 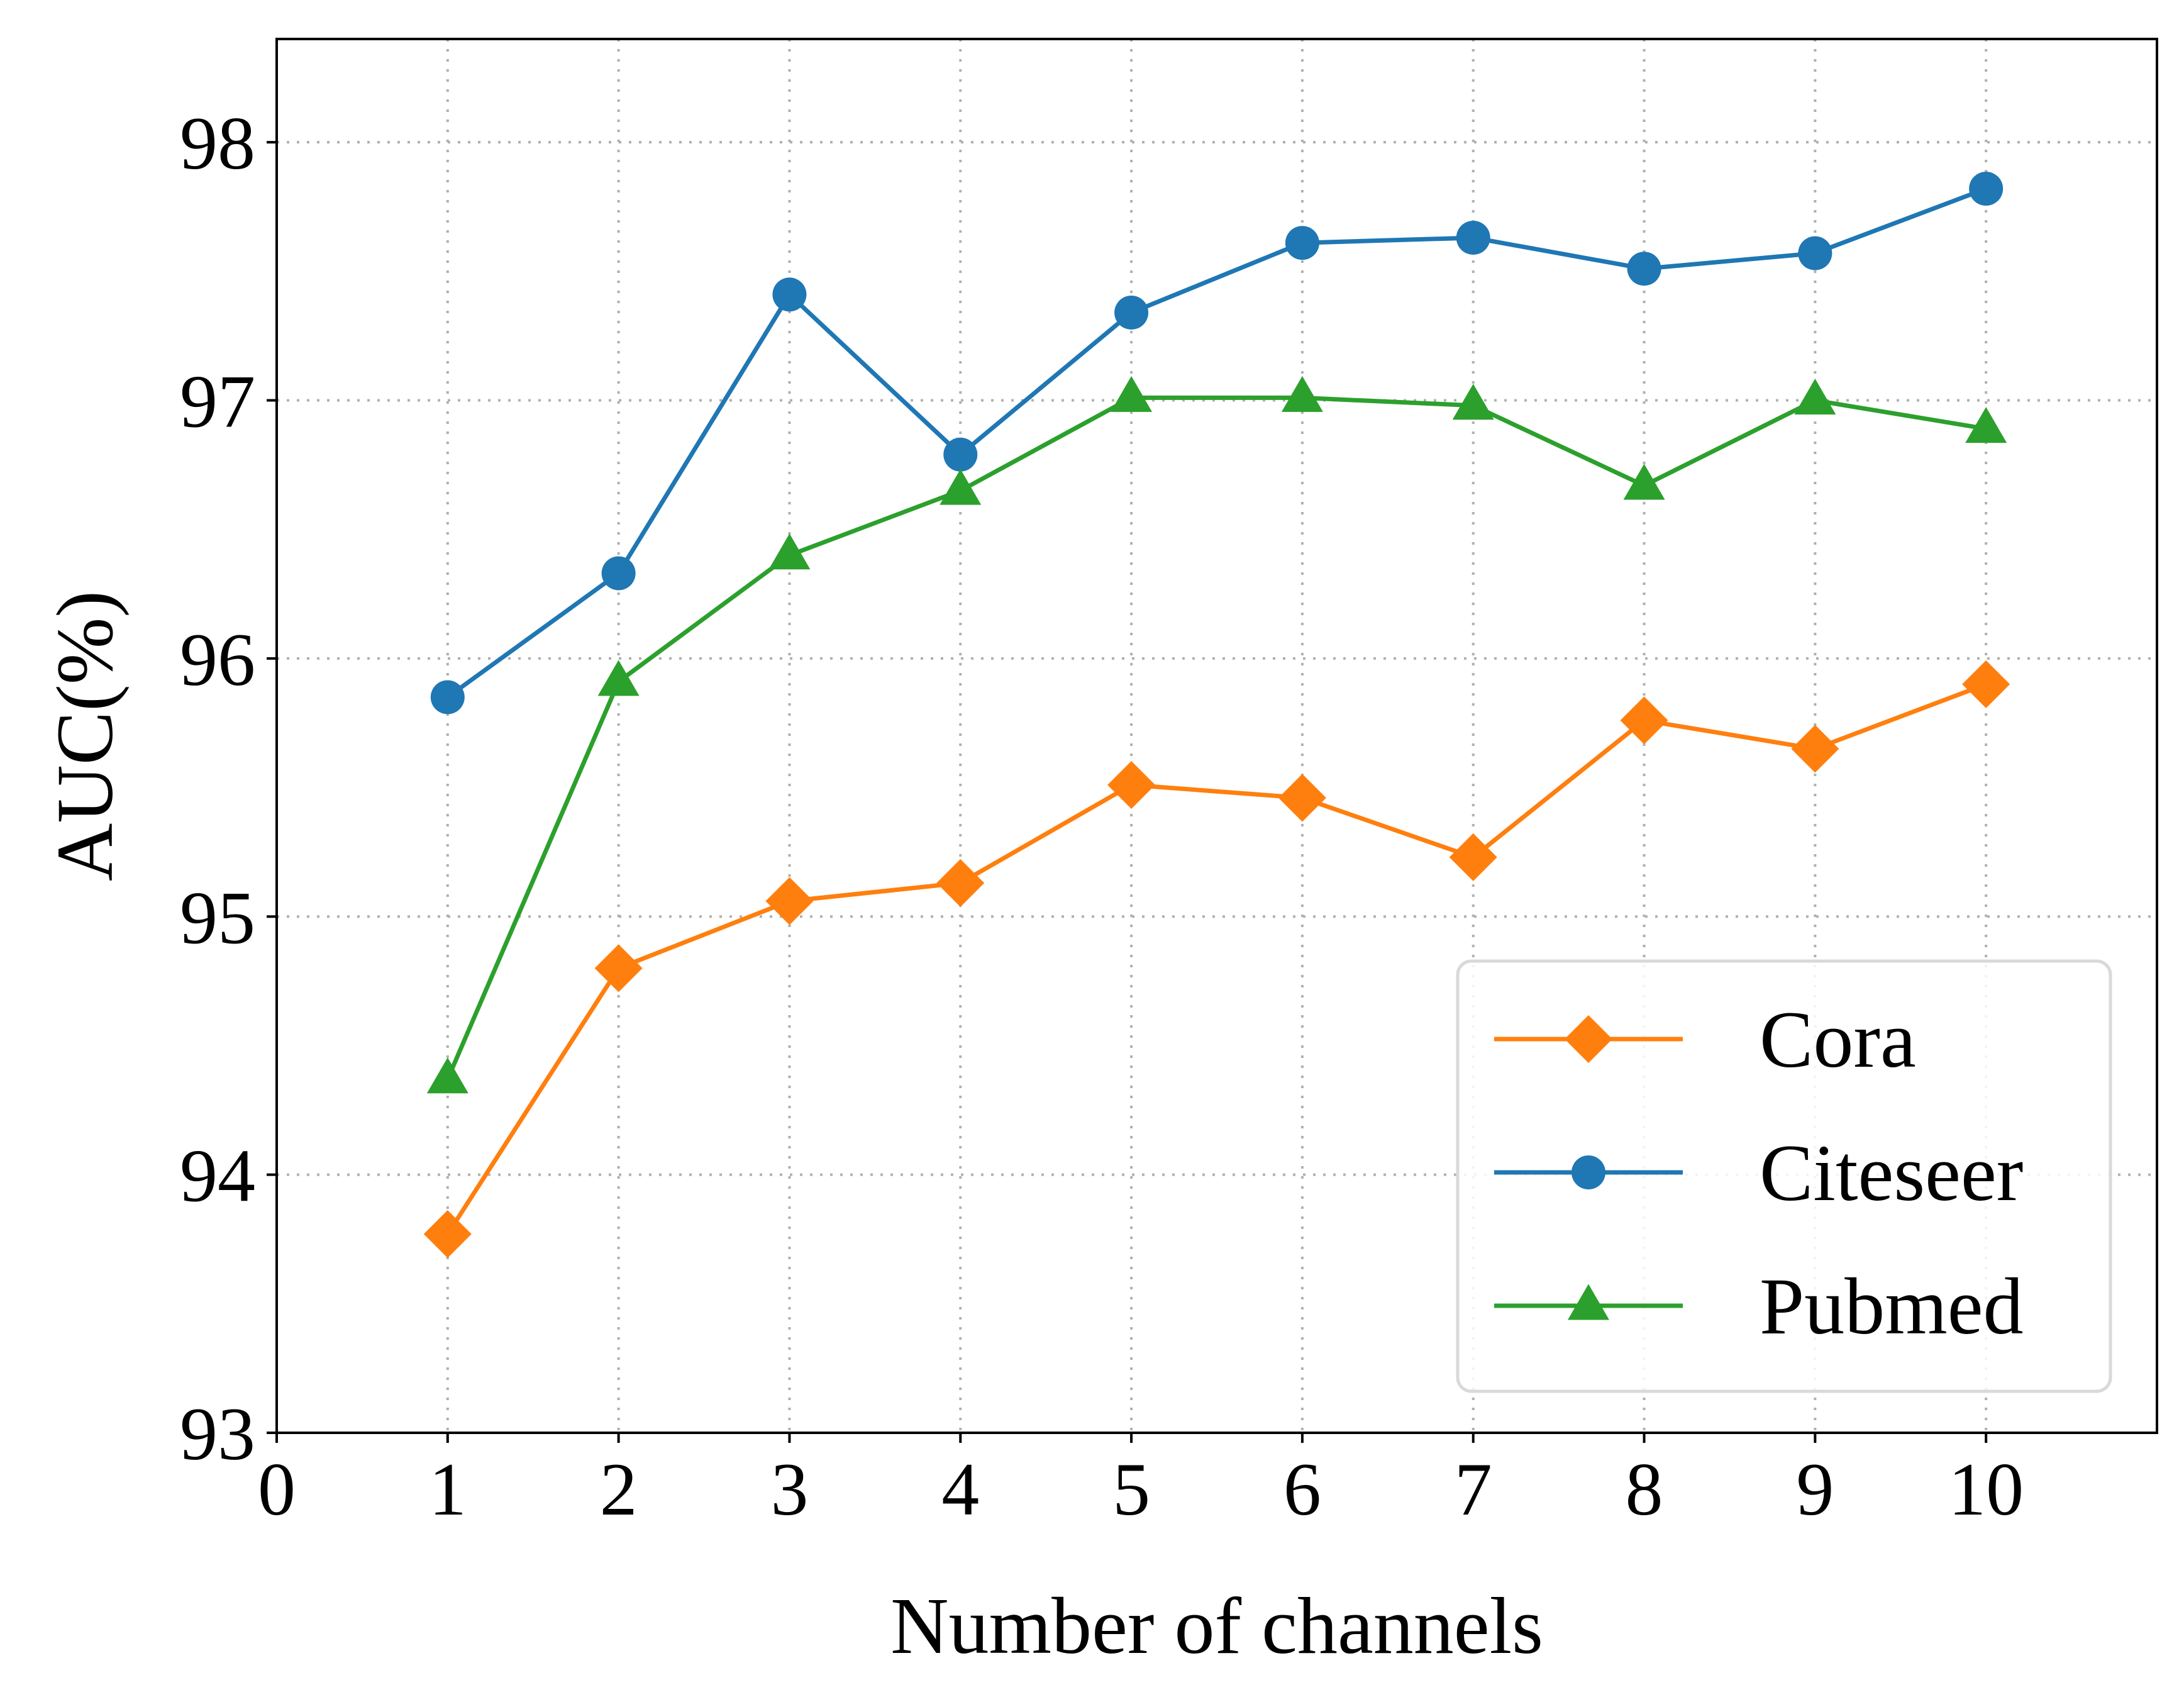 What do you see at coordinates (1892, 1307) in the screenshot?
I see `legend-label: Pubmed` at bounding box center [1892, 1307].